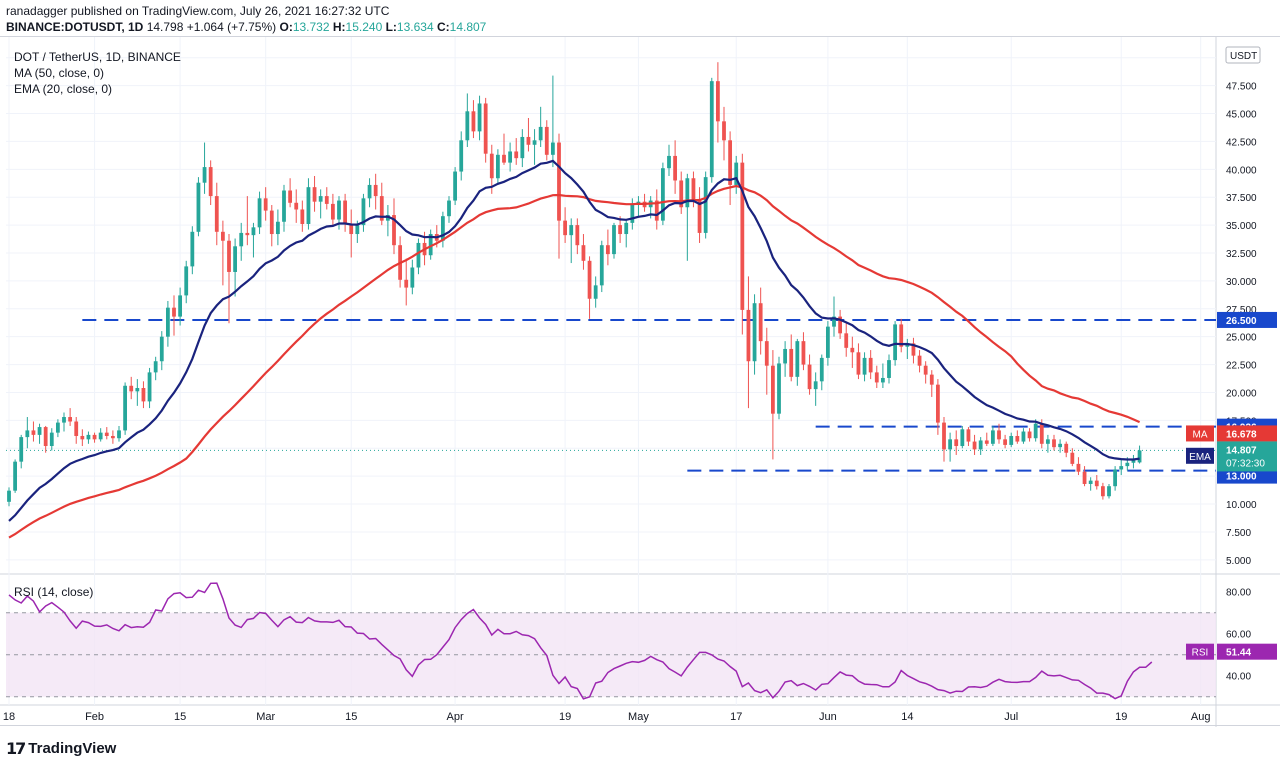 The width and height of the screenshot is (1280, 765). I want to click on brand-name: TradingView, so click(72, 748).